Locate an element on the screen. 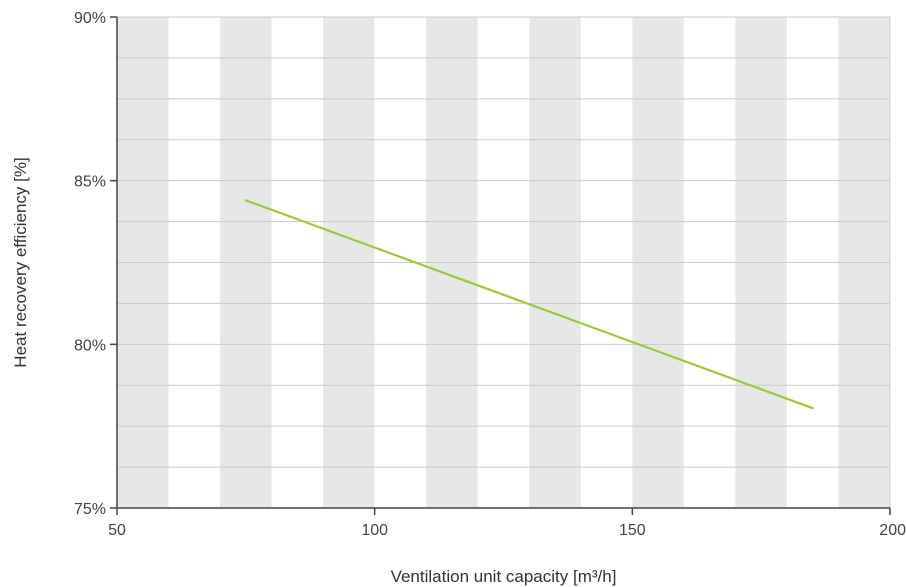  x-tick-label: 200 is located at coordinates (892, 530).